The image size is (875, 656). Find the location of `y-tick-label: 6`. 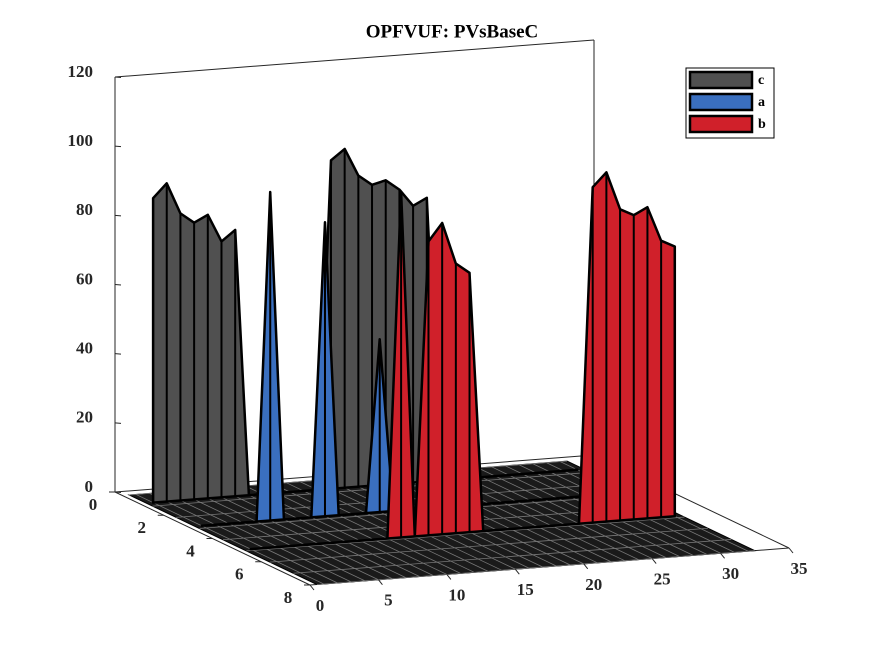

y-tick-label: 6 is located at coordinates (239, 574).